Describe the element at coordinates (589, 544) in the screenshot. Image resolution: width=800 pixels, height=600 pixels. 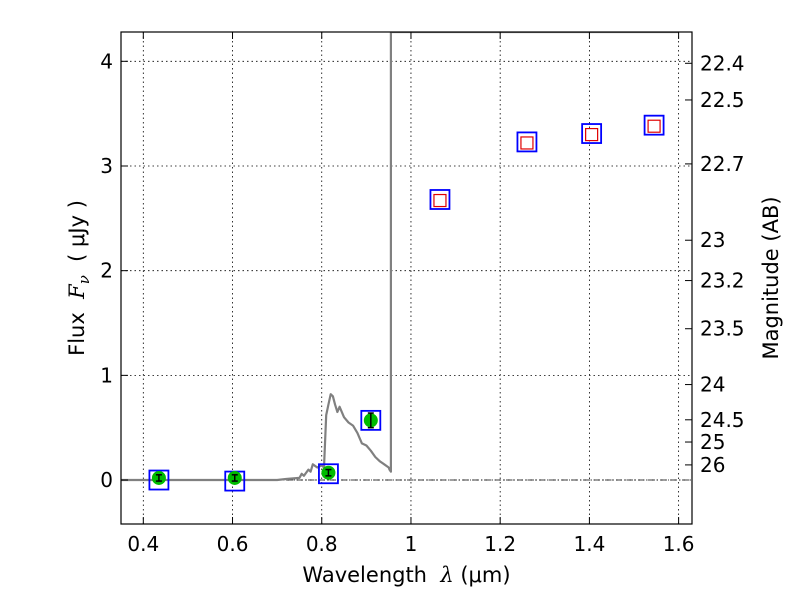
I see `x-tick-label: 1.4` at that location.